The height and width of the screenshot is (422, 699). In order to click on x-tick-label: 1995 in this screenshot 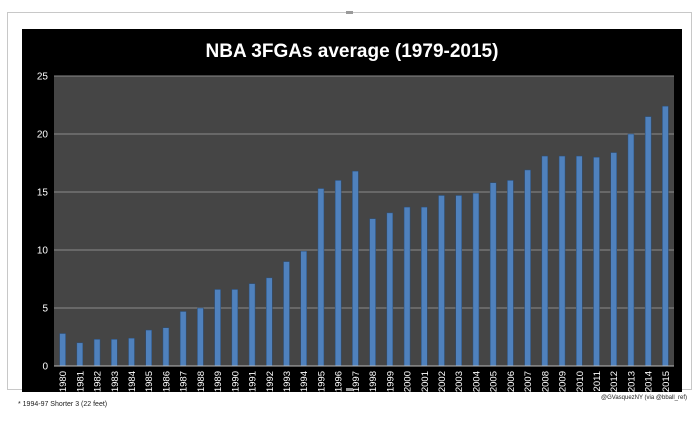, I will do `click(321, 381)`.